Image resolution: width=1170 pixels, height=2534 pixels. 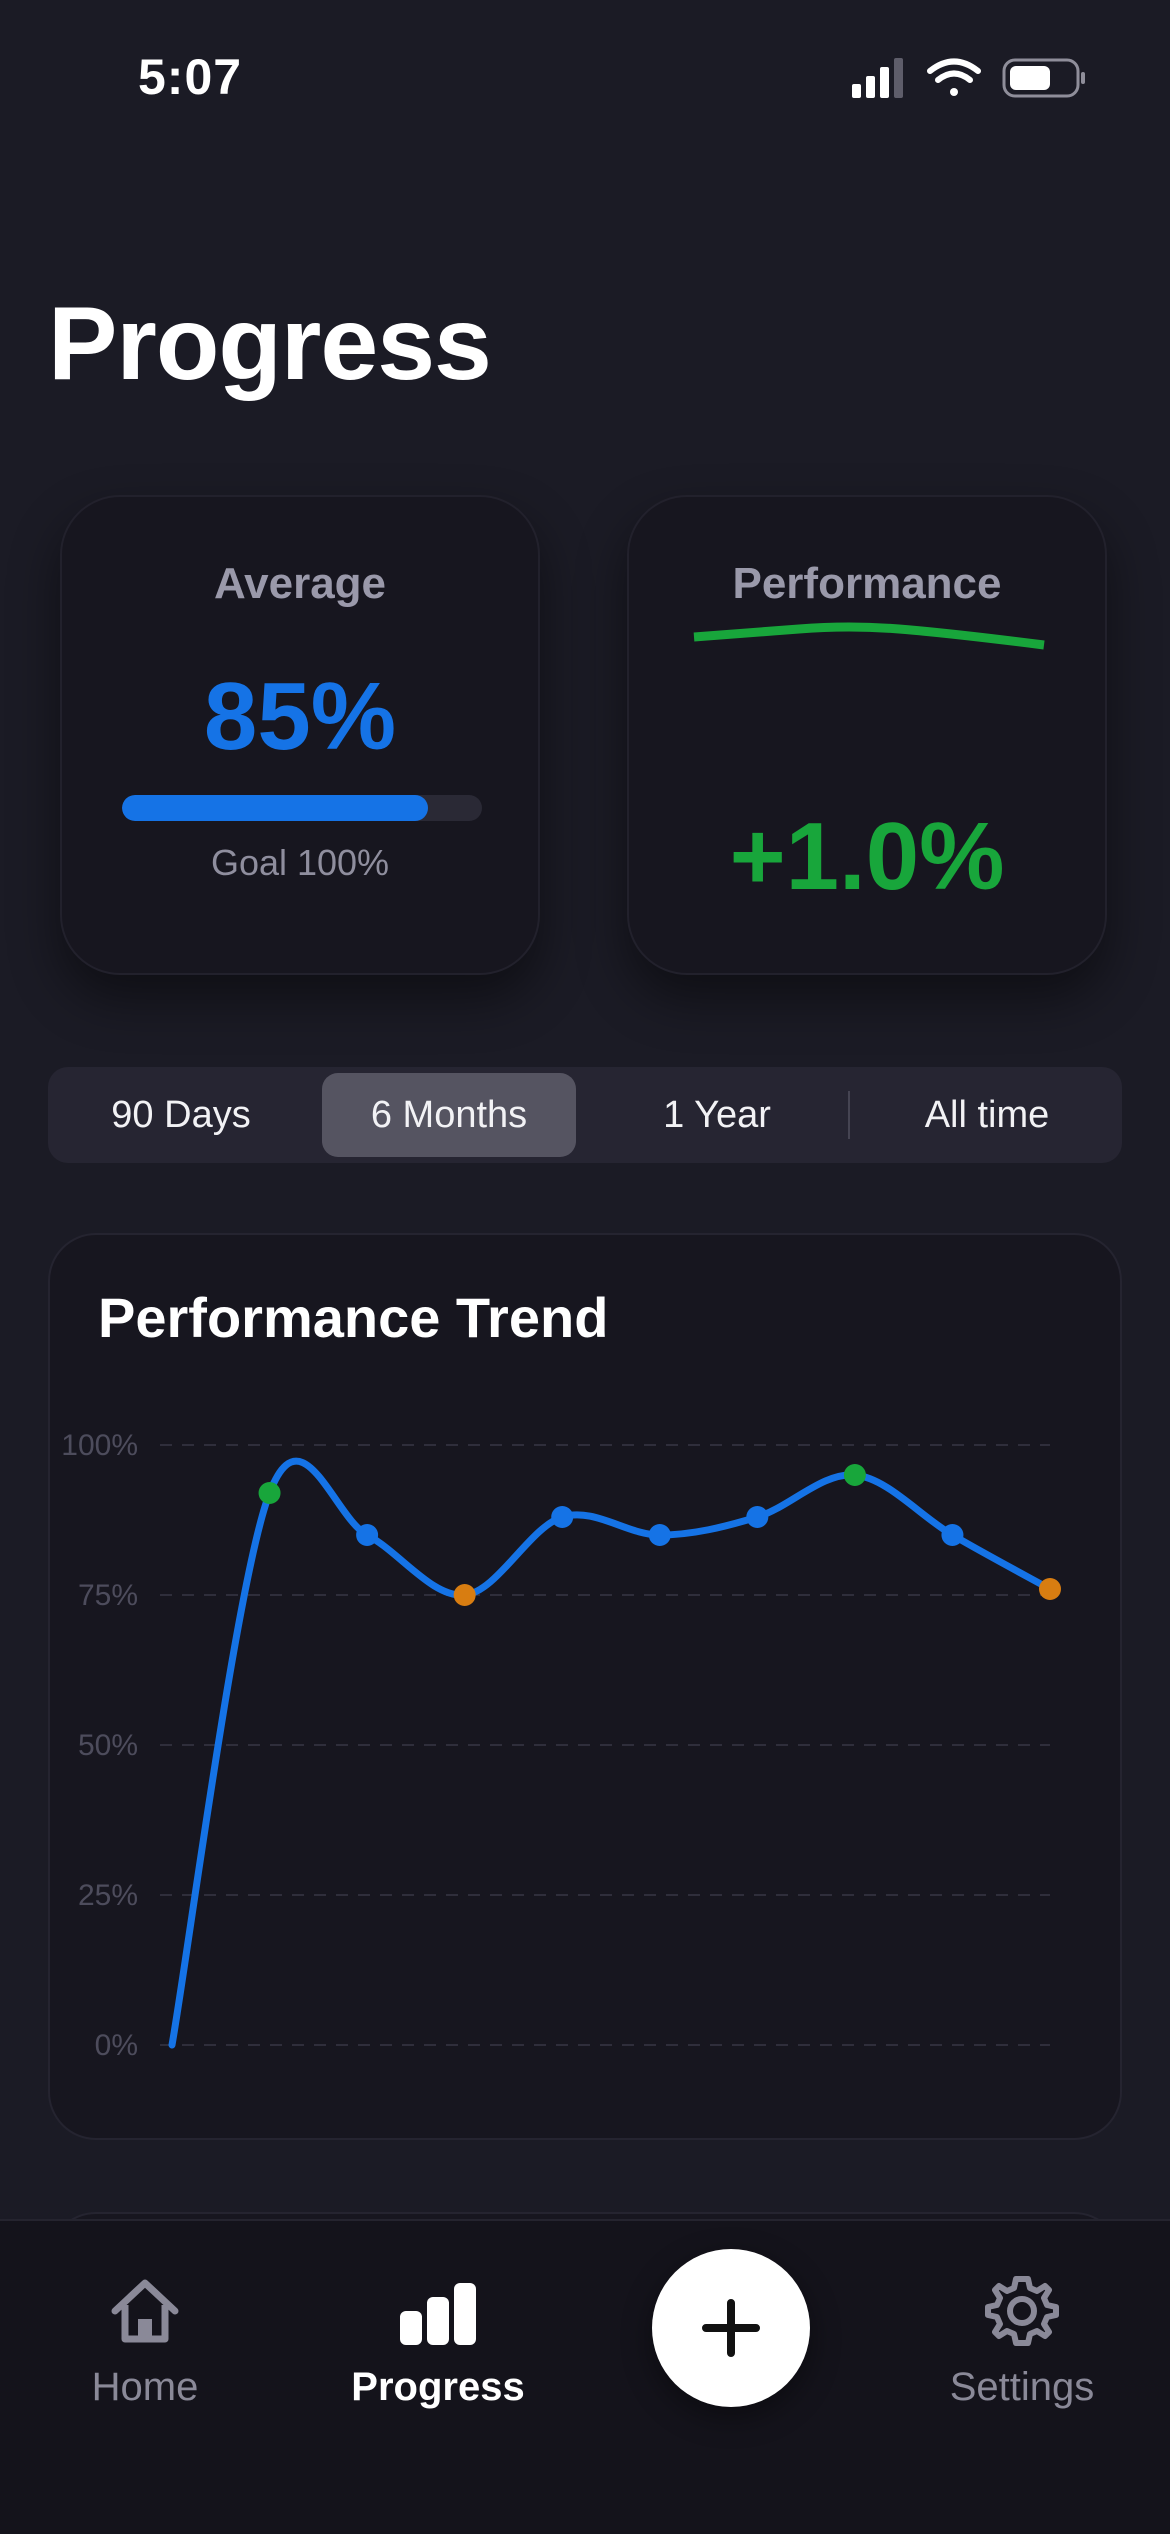 I want to click on range-tab-all-time: All time, so click(x=987, y=1115).